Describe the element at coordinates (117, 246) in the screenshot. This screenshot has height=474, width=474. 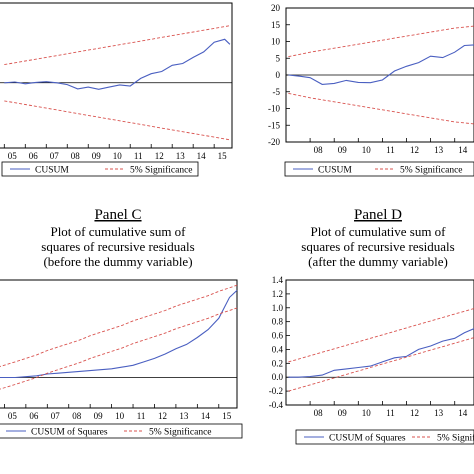
I see `panel-c-caption-line-2: squares of recursive residuals` at that location.